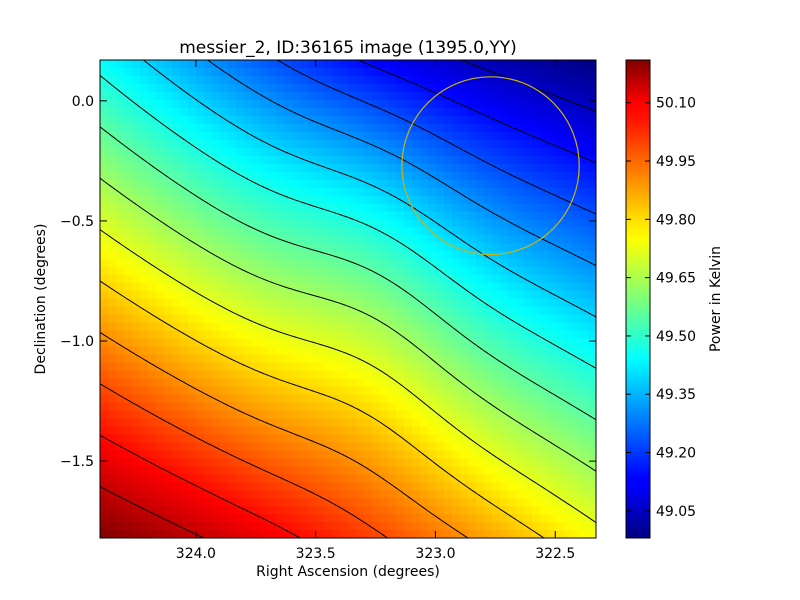 The height and width of the screenshot is (600, 800). I want to click on colorbar-label: Power in Kelvin, so click(716, 299).